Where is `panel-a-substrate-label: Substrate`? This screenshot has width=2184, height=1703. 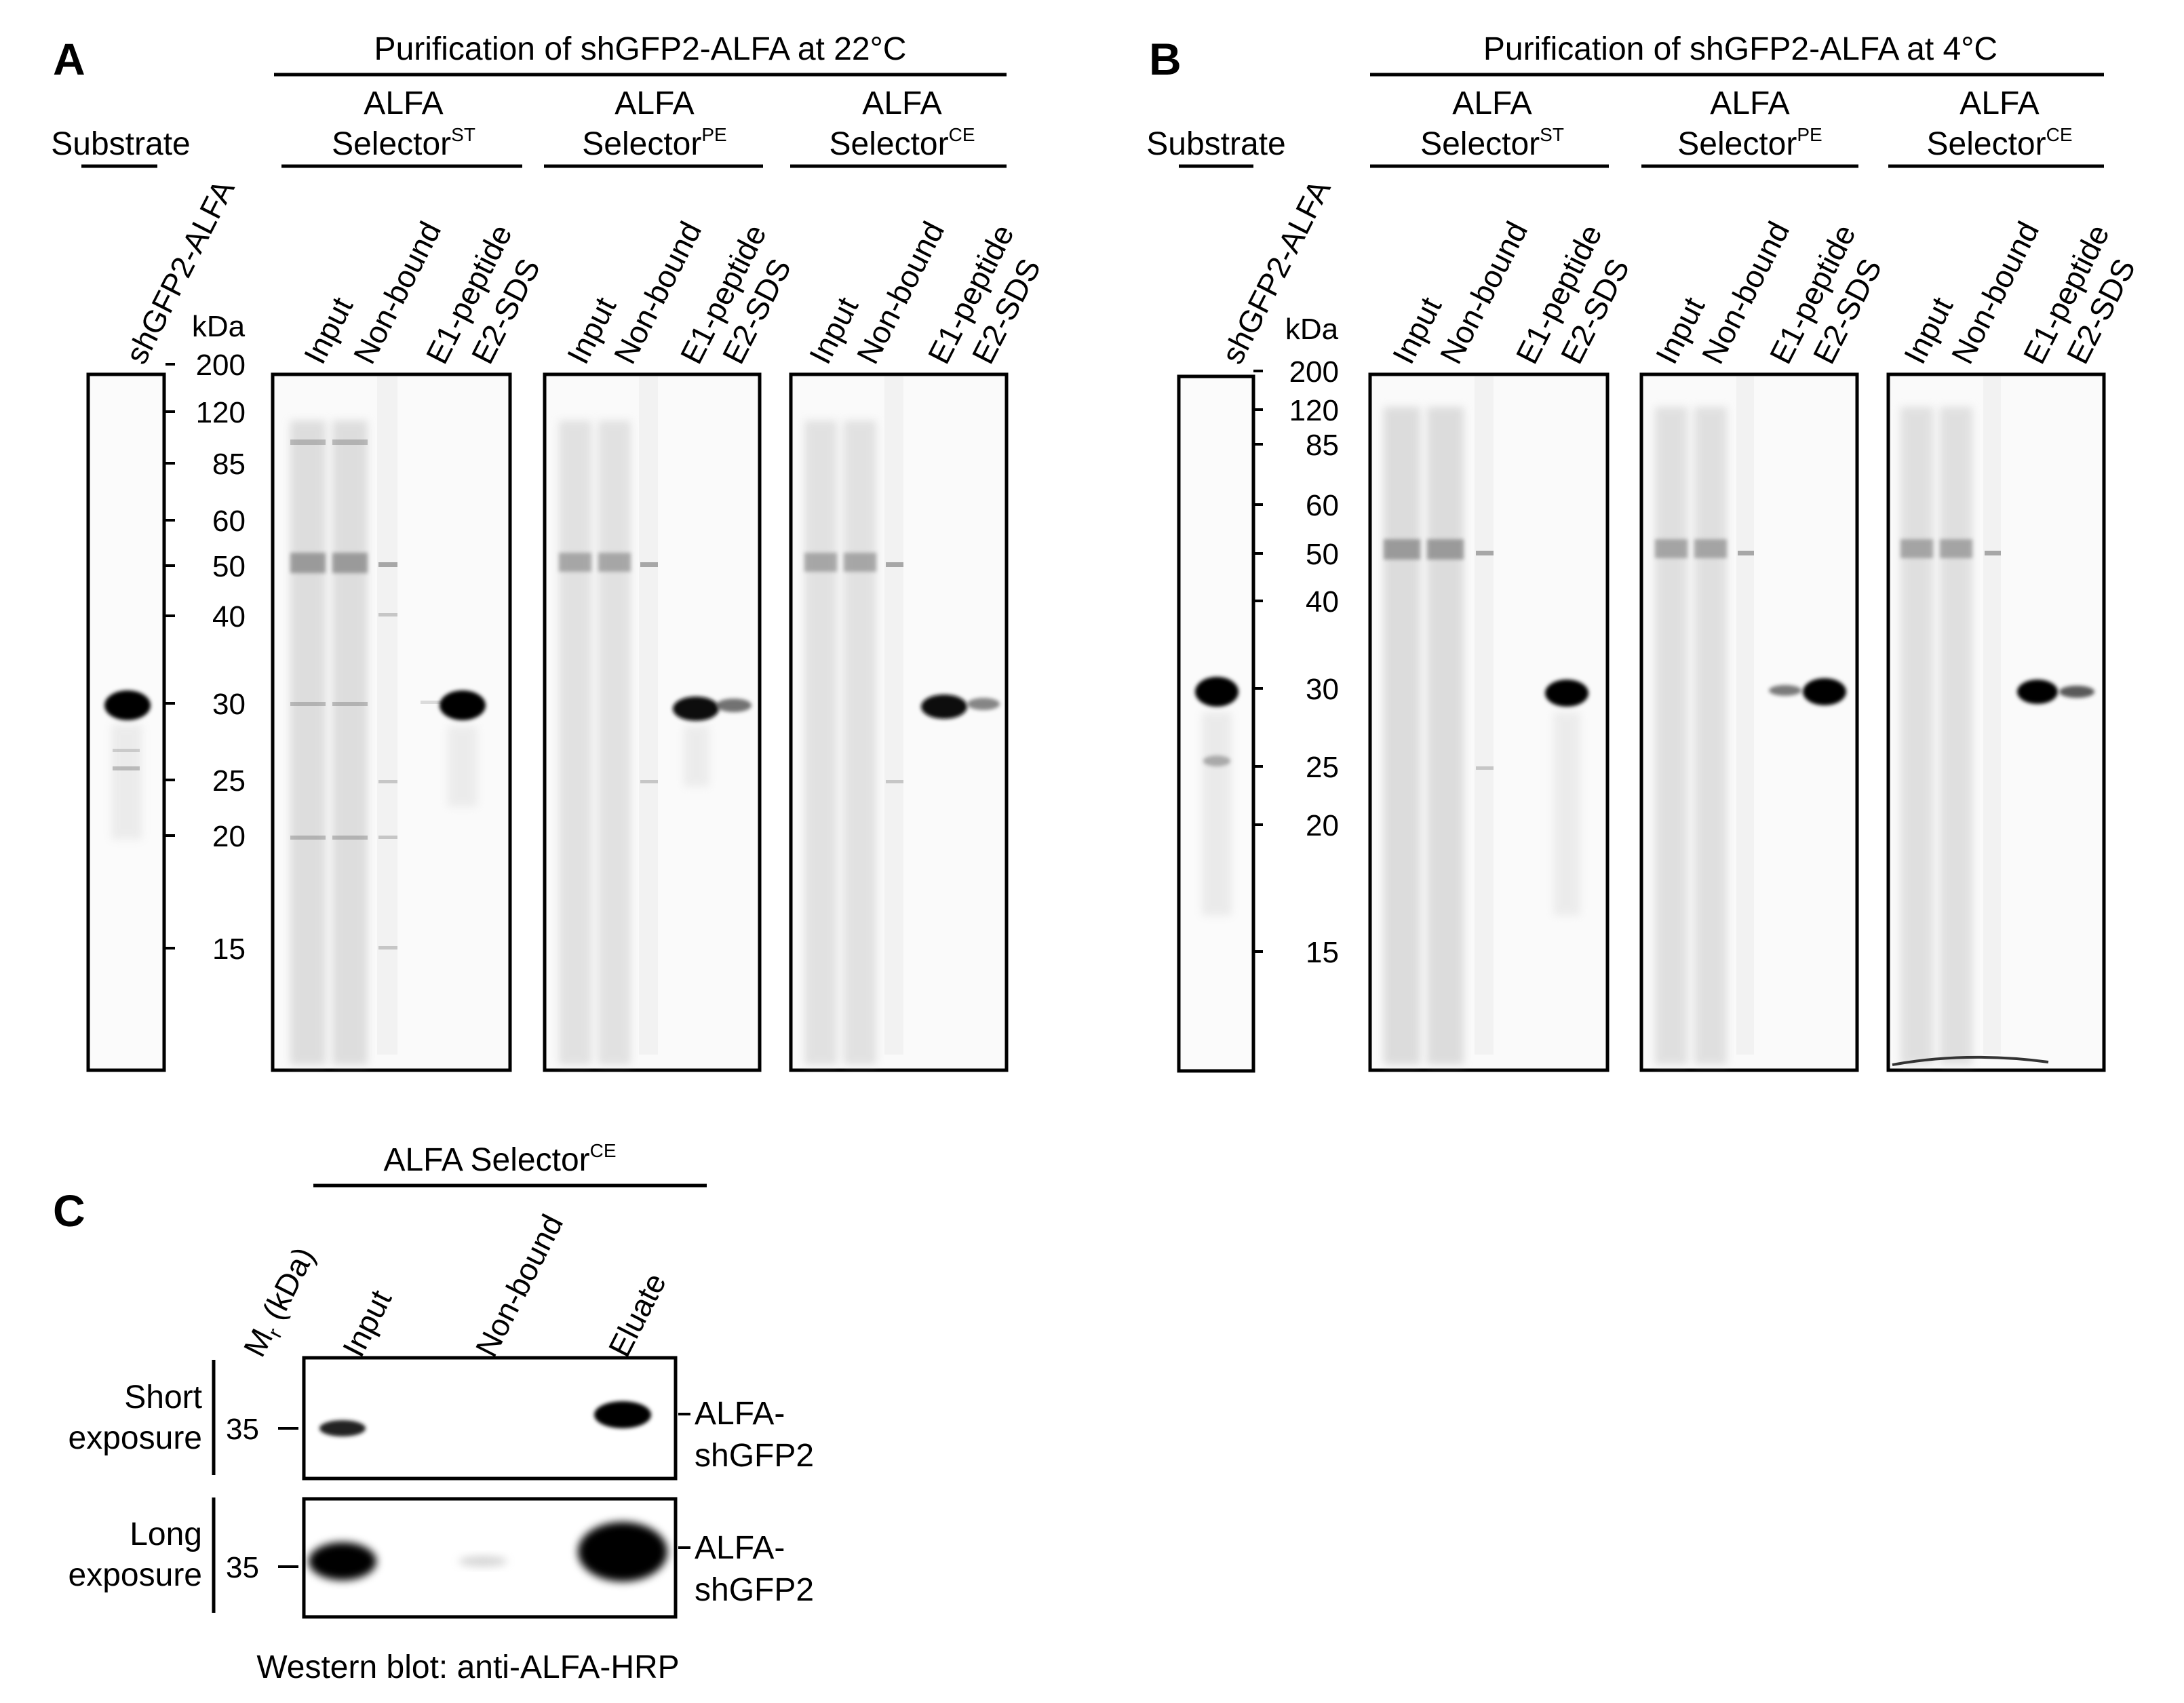
panel-a-substrate-label: Substrate is located at coordinates (120, 144).